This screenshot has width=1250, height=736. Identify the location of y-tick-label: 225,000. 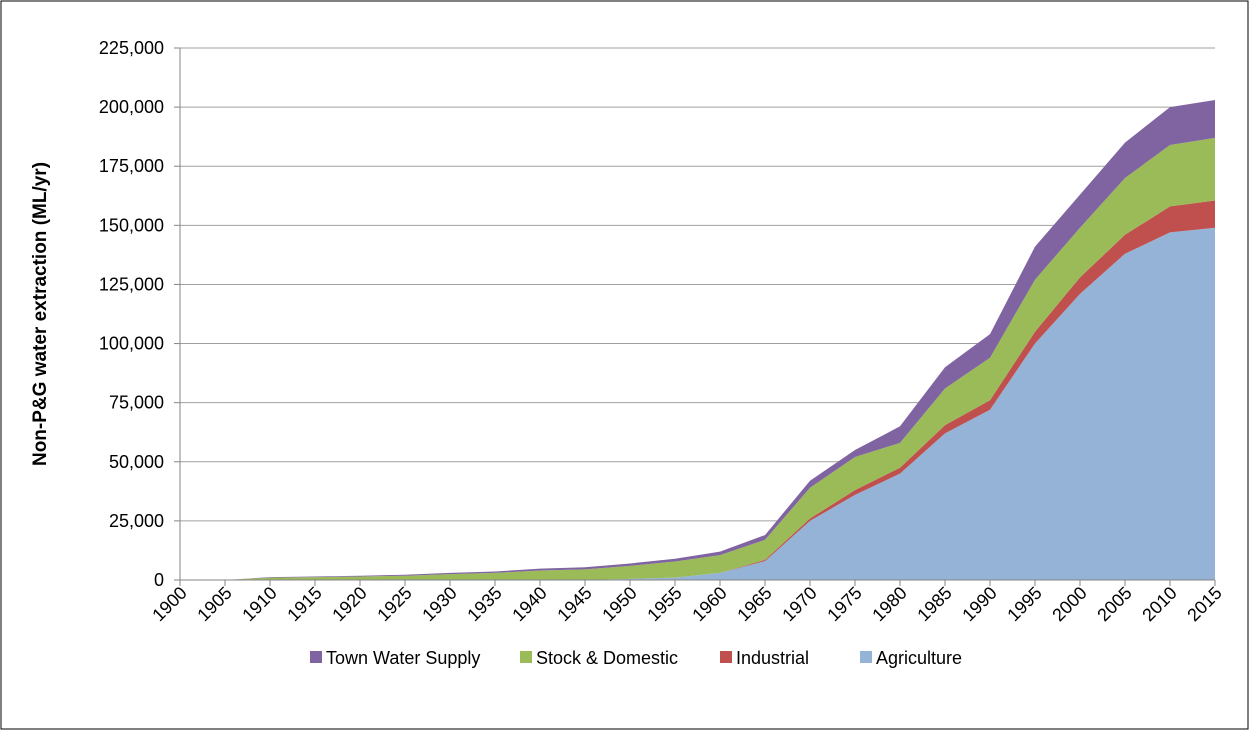
(131, 48).